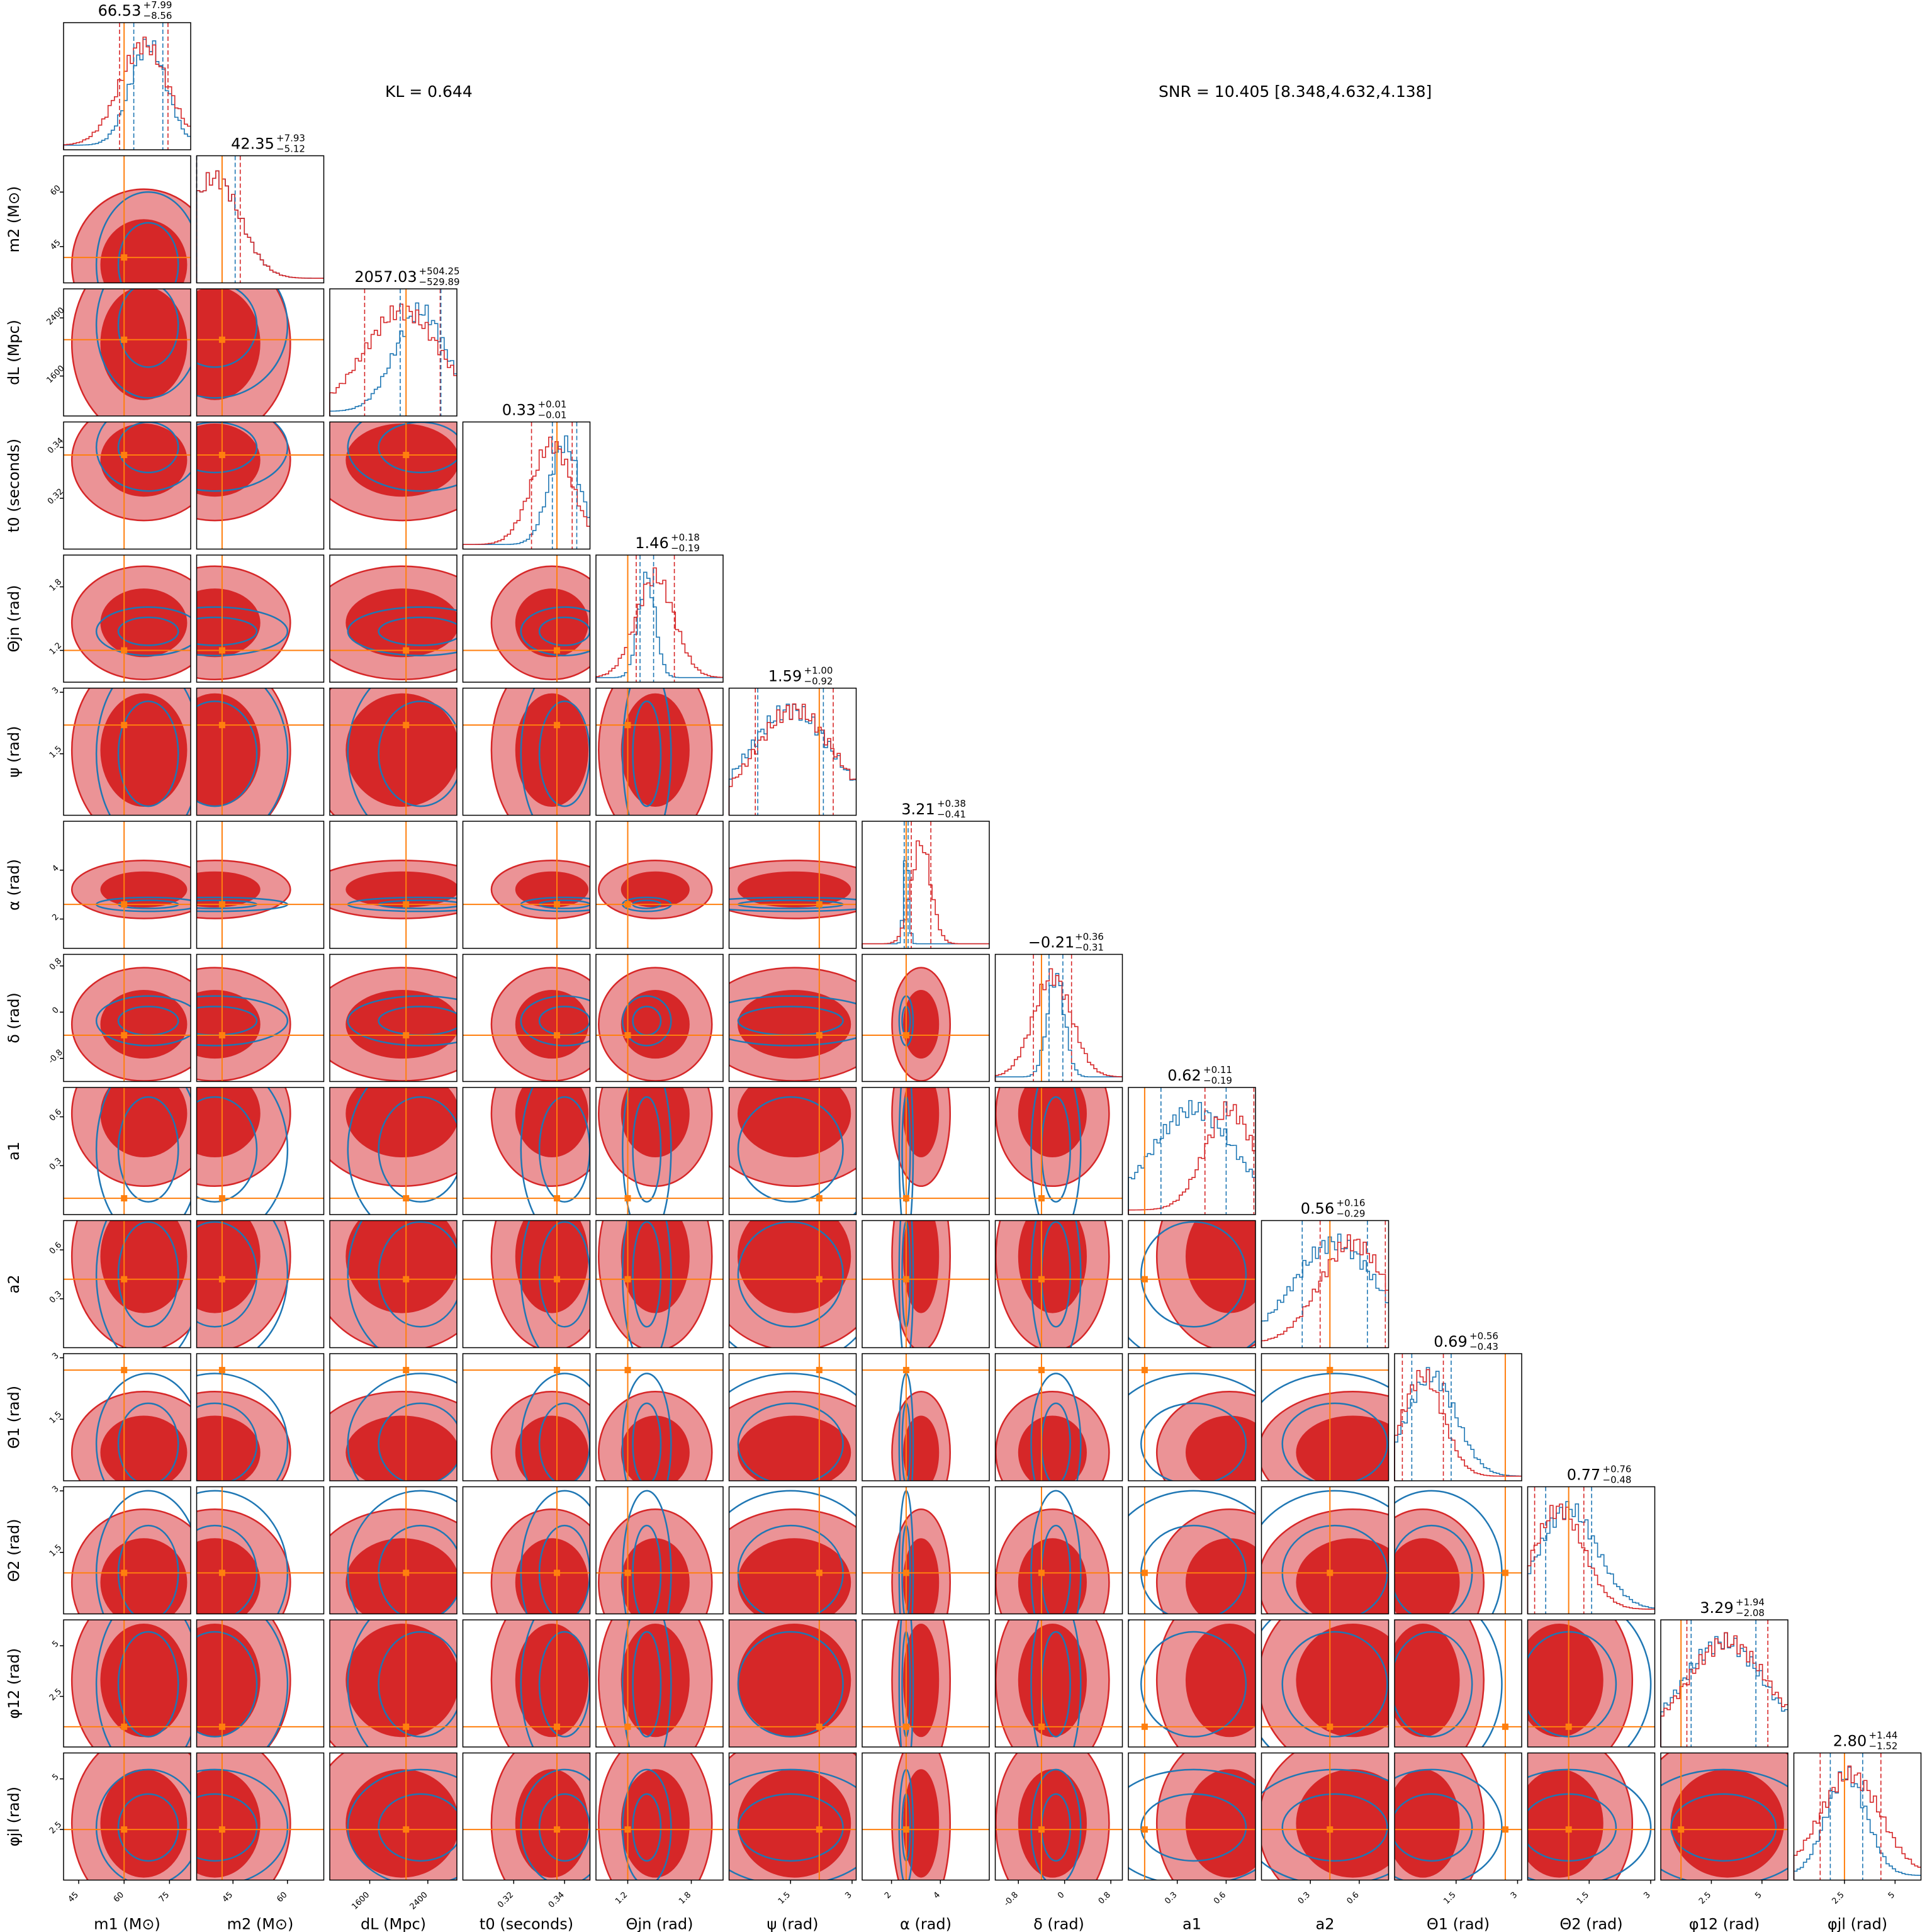  I want to click on y-tick-label: 1.5, so click(56, 752).